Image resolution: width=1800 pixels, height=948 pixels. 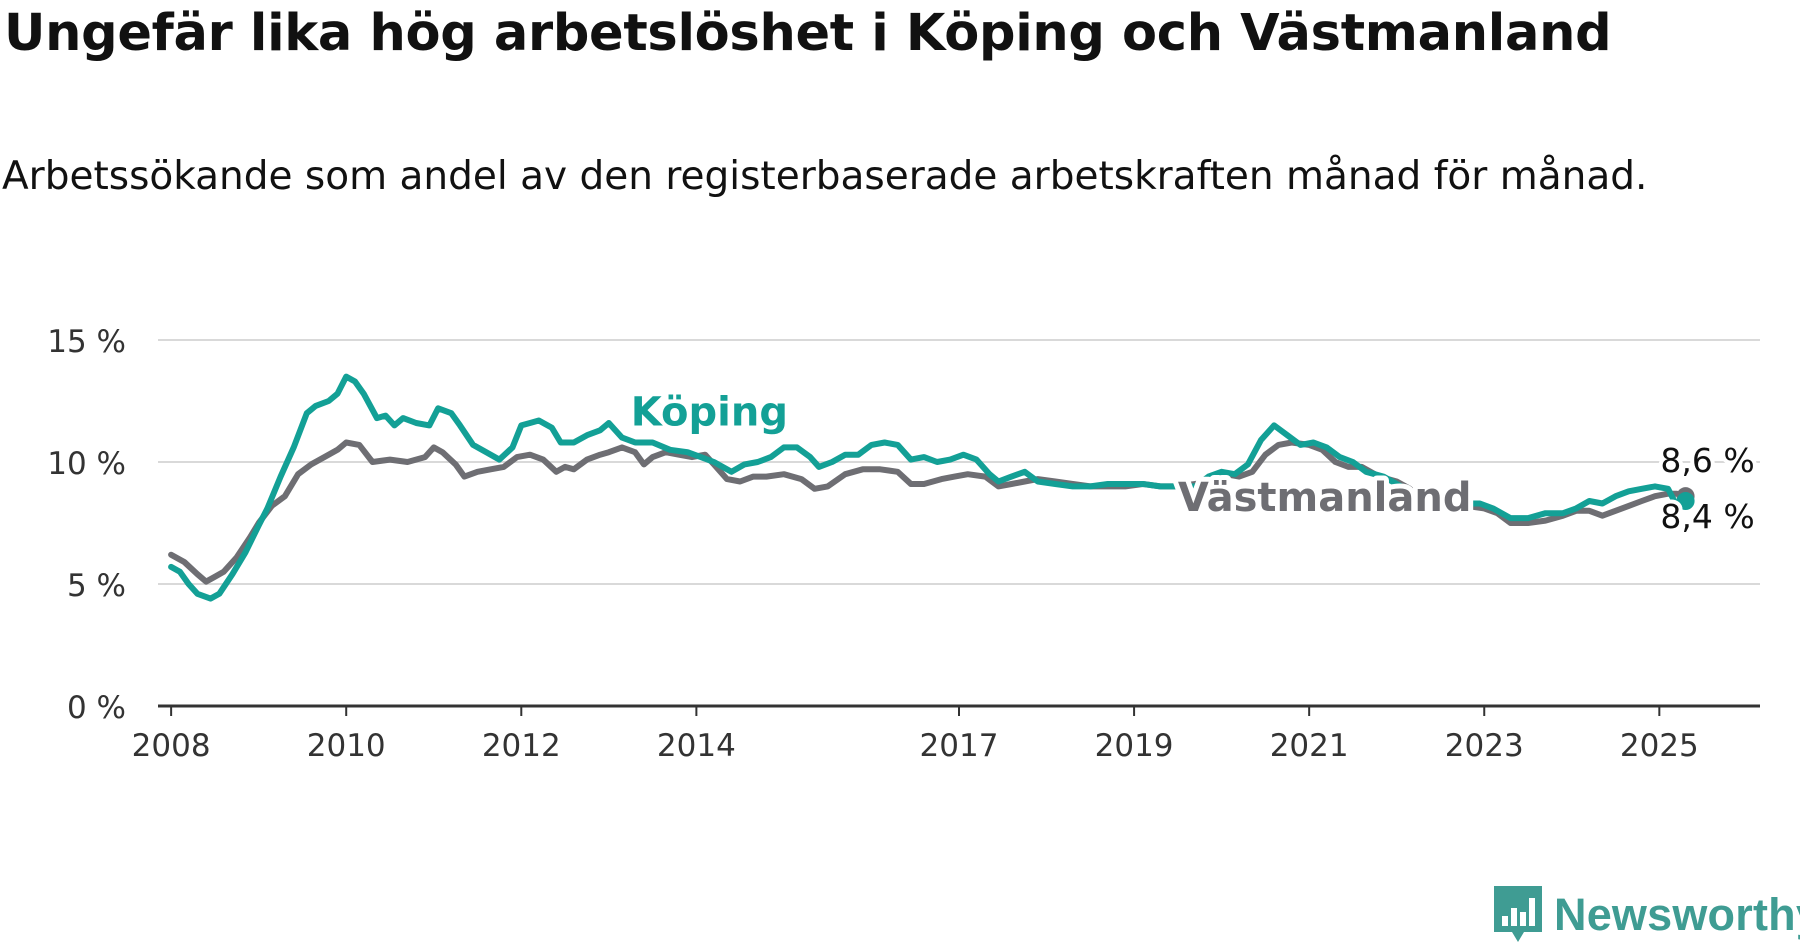 What do you see at coordinates (1659, 746) in the screenshot?
I see `x-tick-label: 2025` at bounding box center [1659, 746].